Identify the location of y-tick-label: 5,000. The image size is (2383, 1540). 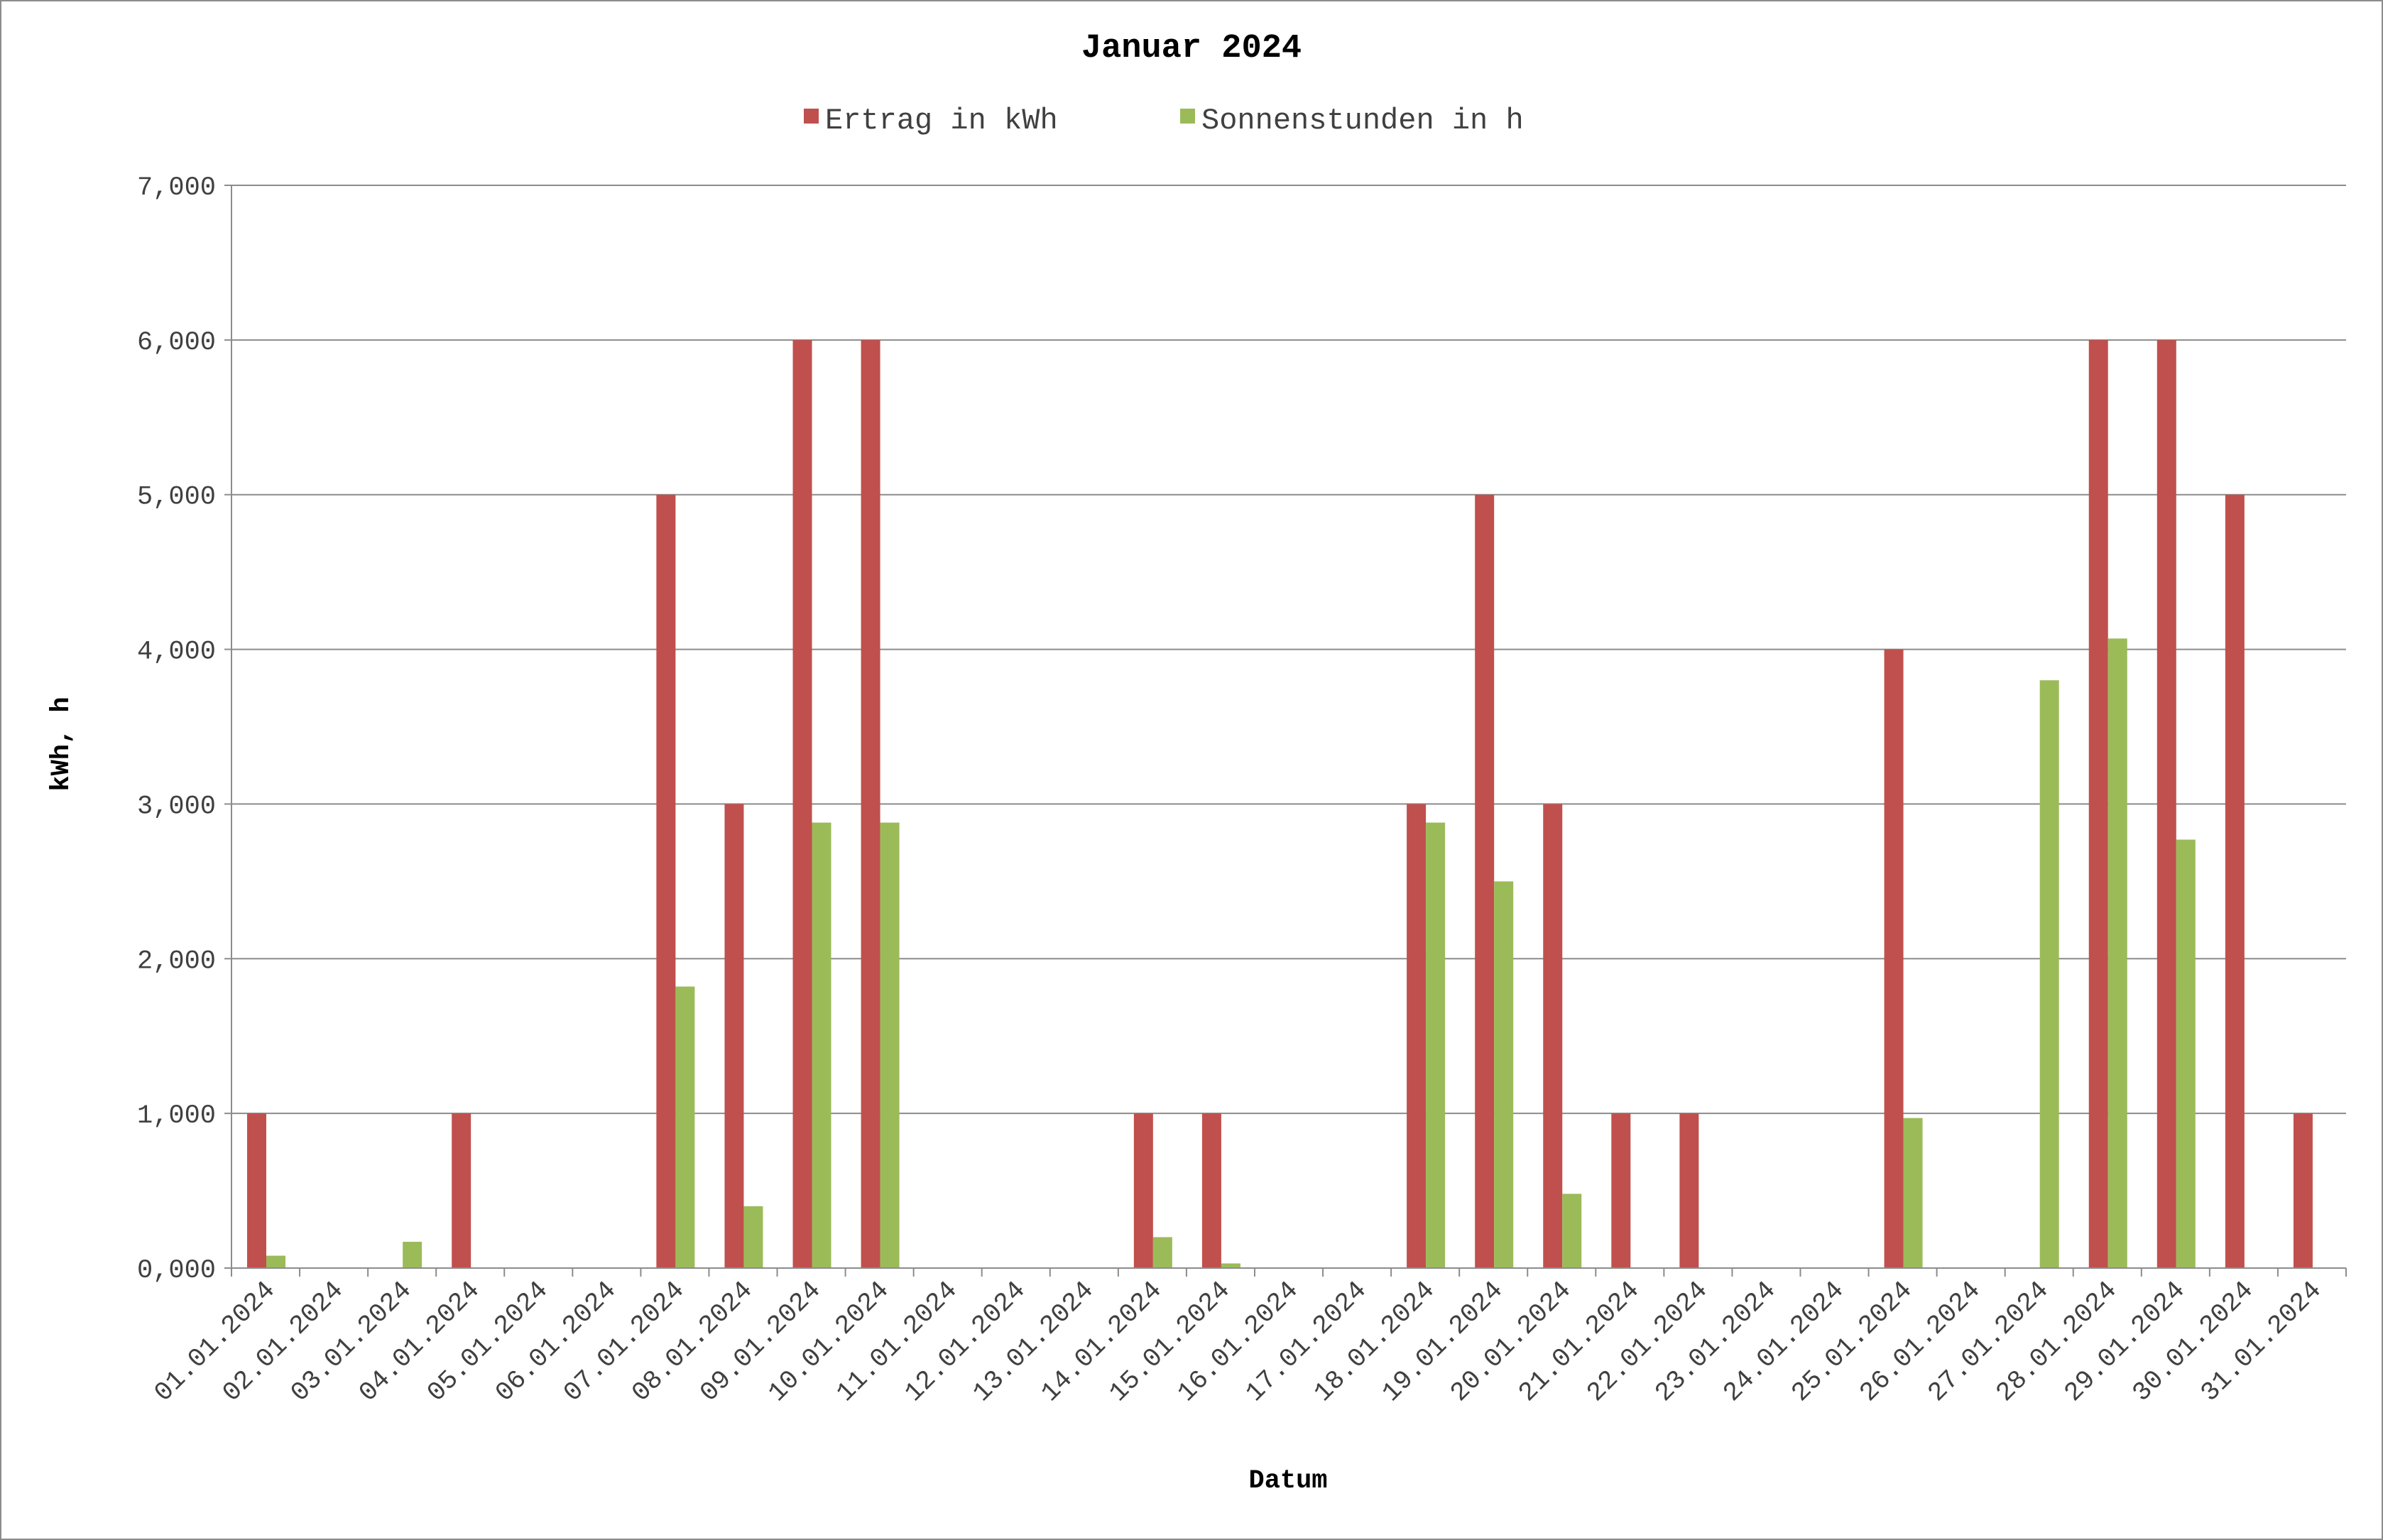
(176, 498).